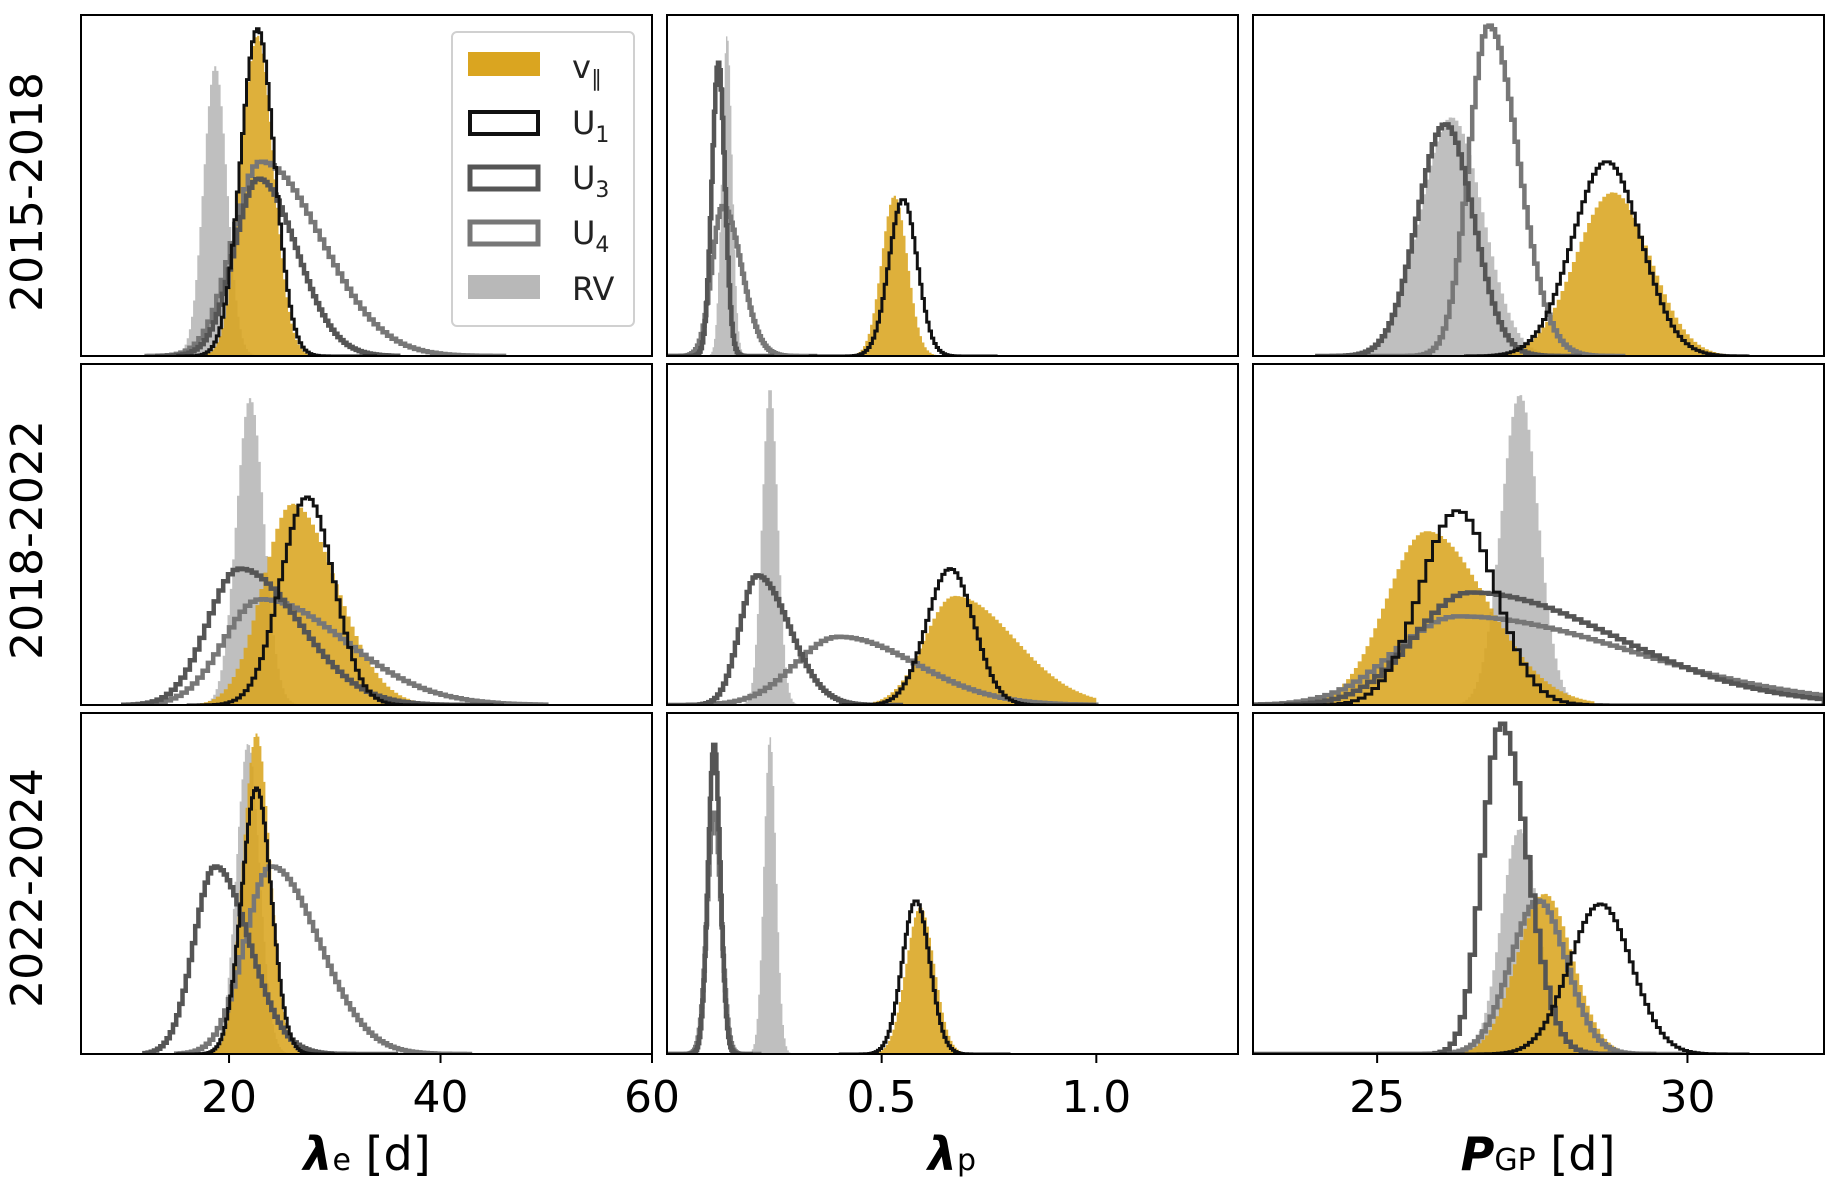  What do you see at coordinates (1687, 1097) in the screenshot?
I see `tick-label-pgp-30: 30` at bounding box center [1687, 1097].